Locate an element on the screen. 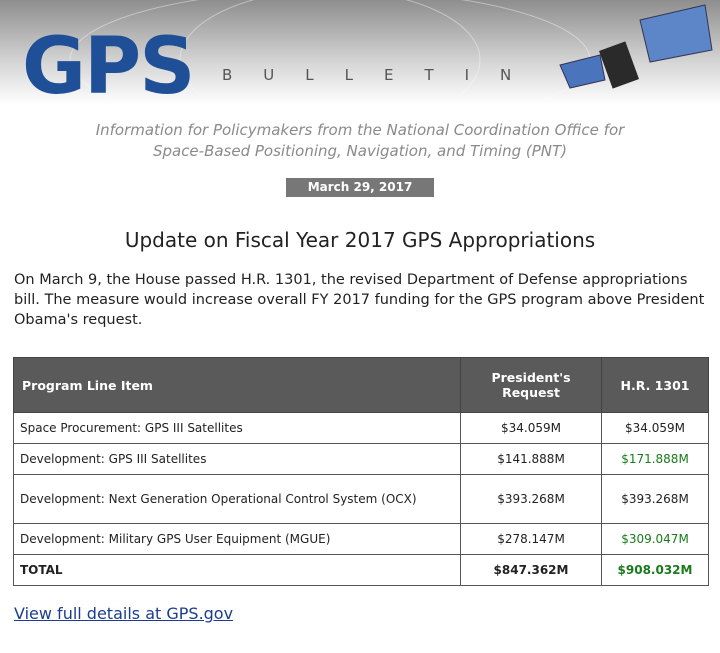 The width and height of the screenshot is (720, 653). globe-grid is located at coordinates (330, 52).